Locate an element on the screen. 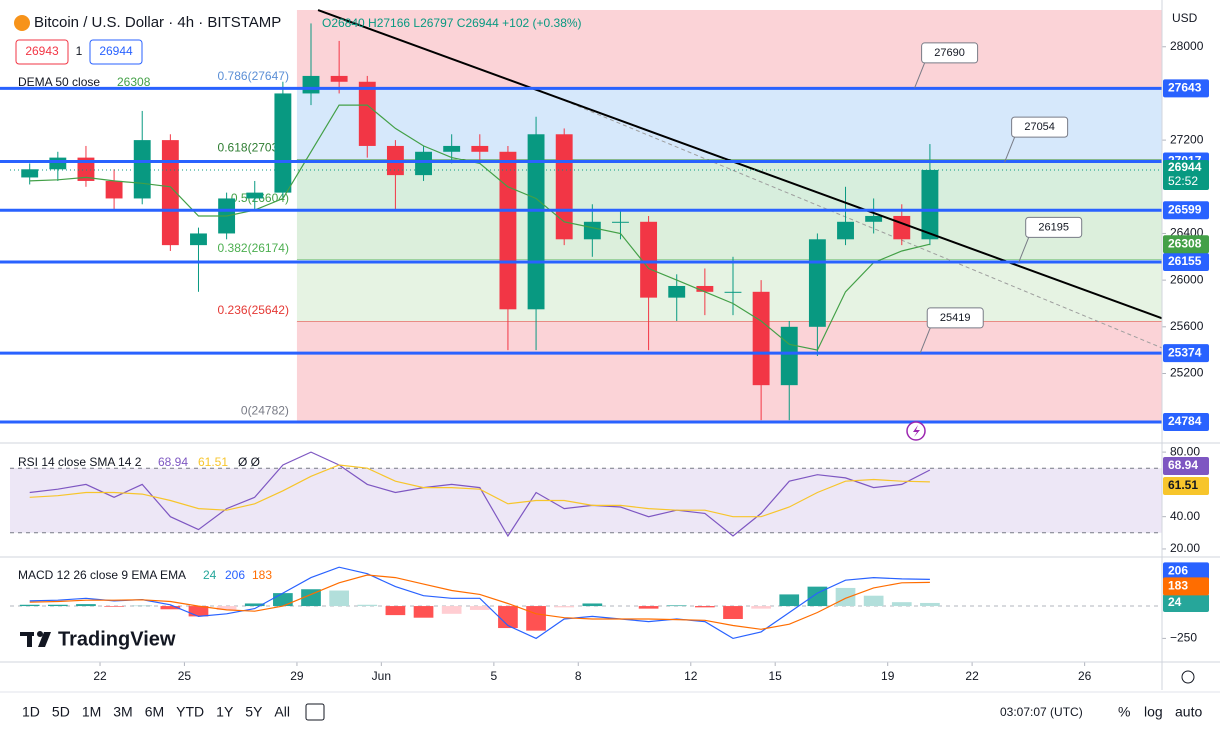  percent-toggle: % is located at coordinates (1124, 712).